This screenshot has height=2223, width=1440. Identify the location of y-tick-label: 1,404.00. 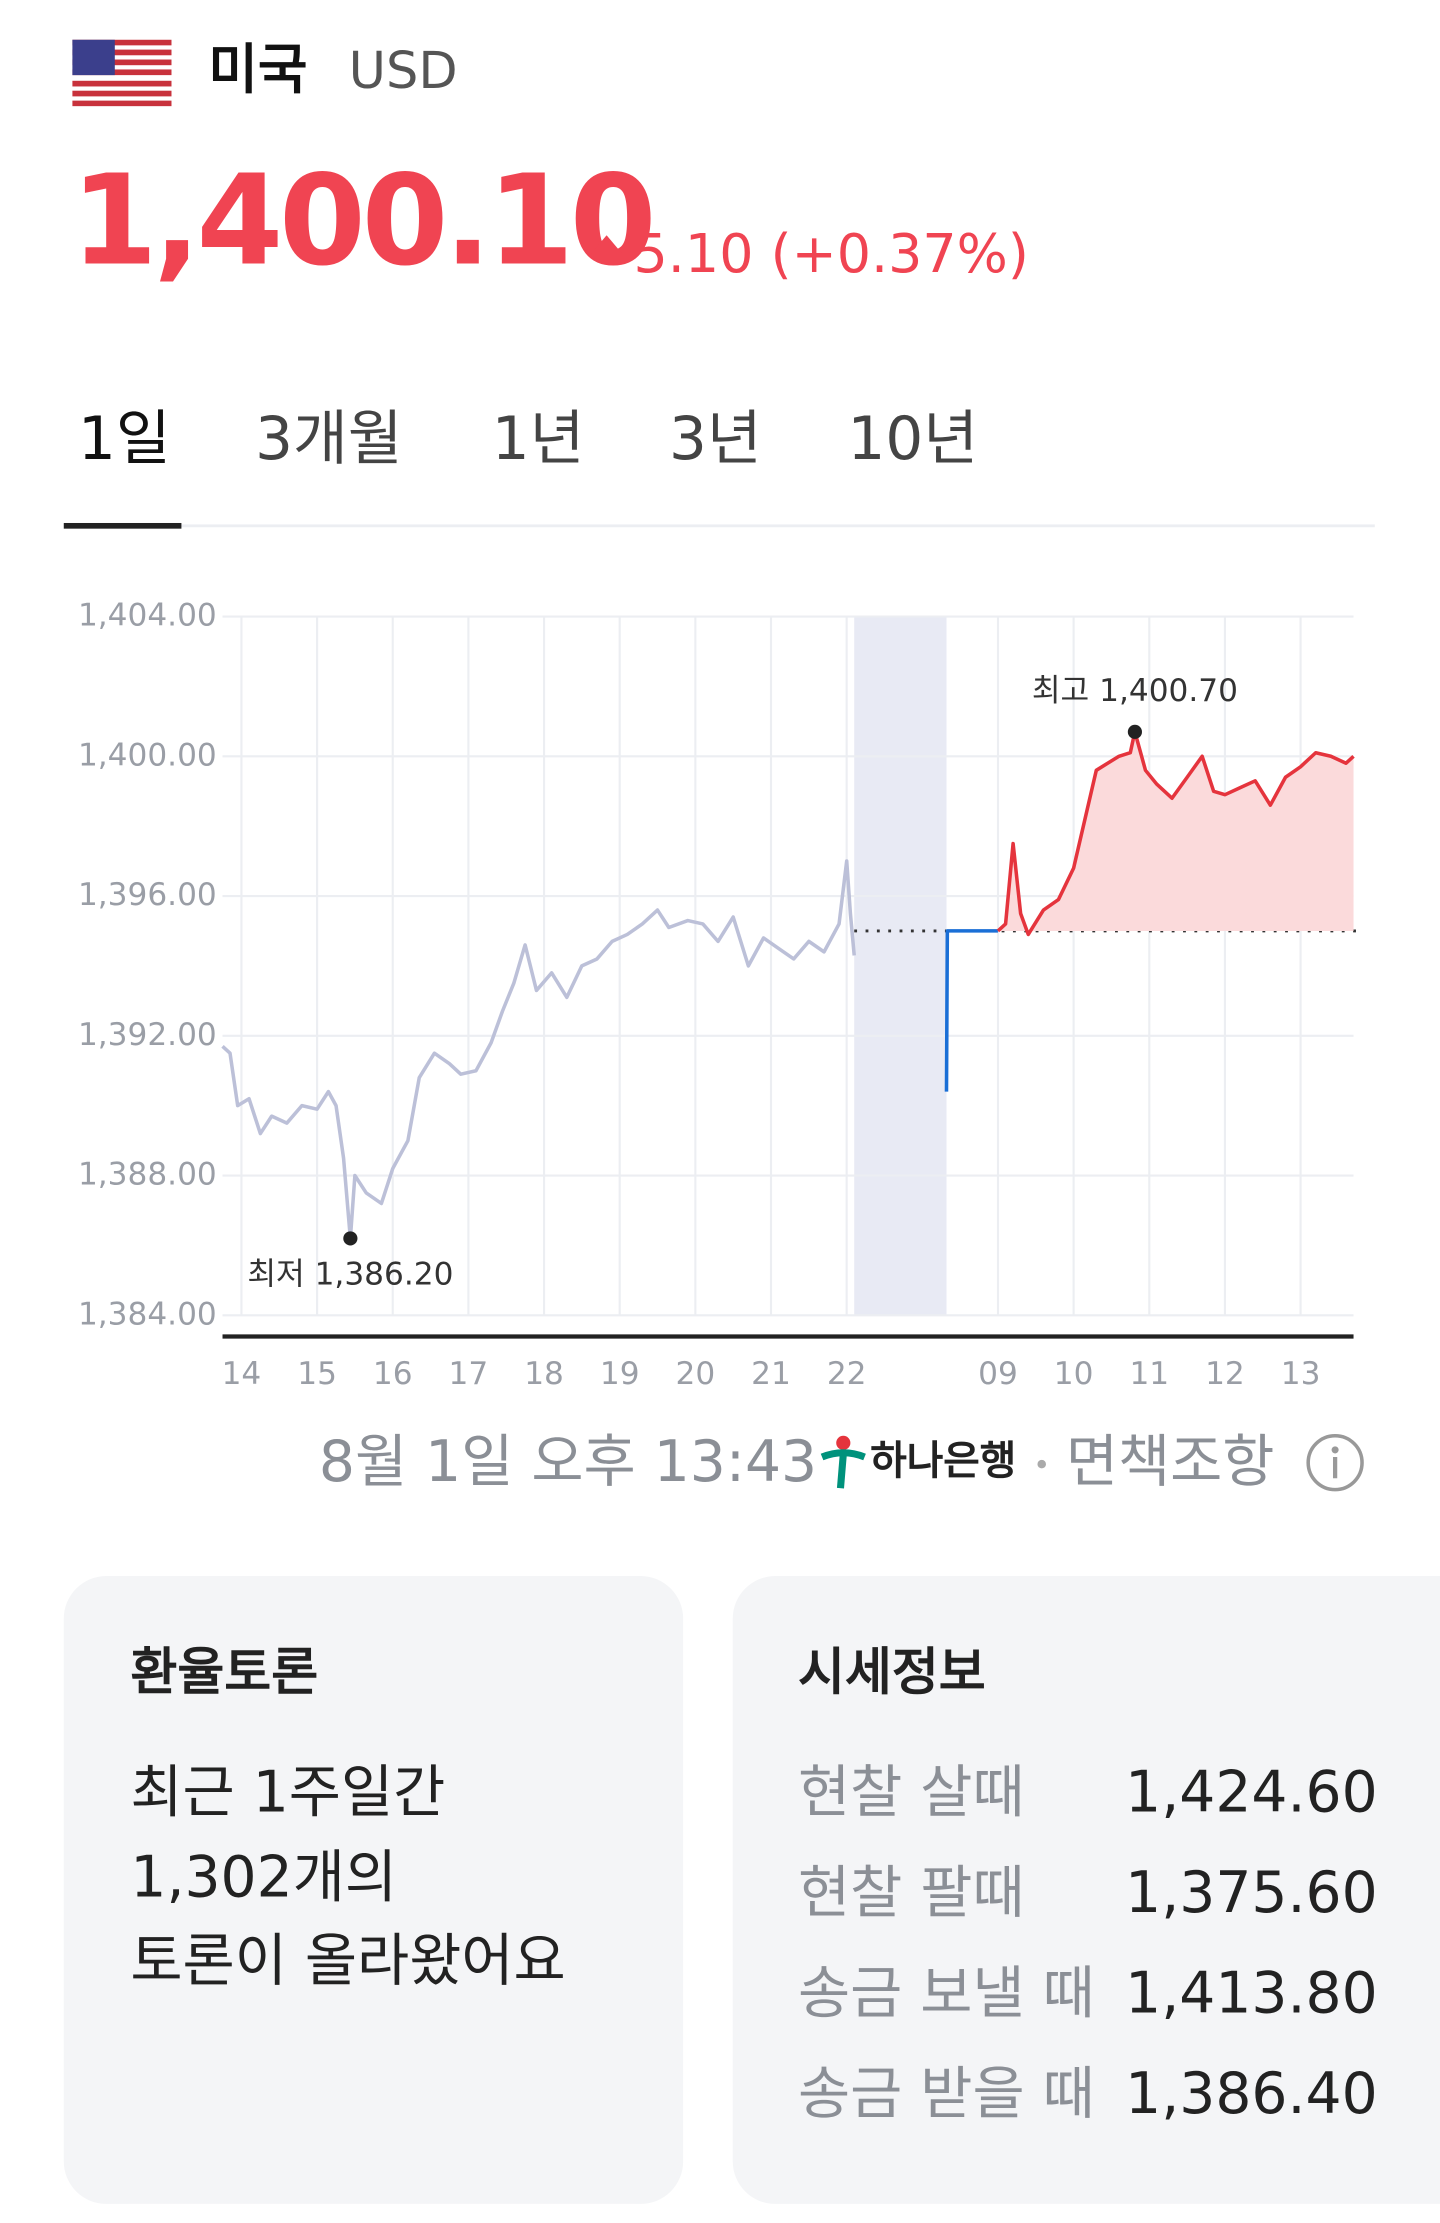
(147, 616).